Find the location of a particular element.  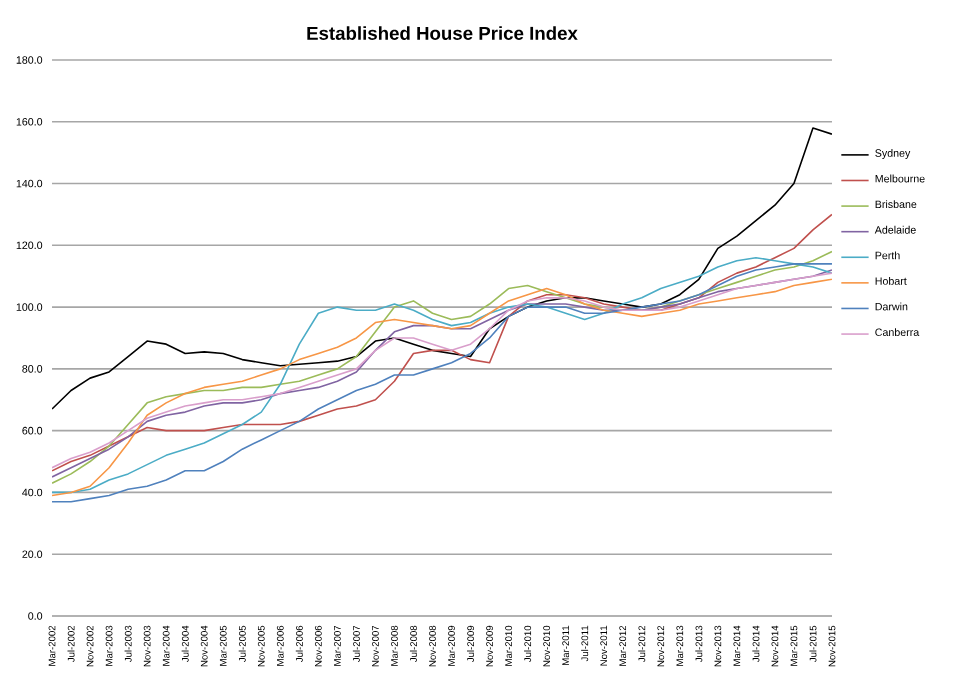

chart-title: Established House Price Index is located at coordinates (442, 33).